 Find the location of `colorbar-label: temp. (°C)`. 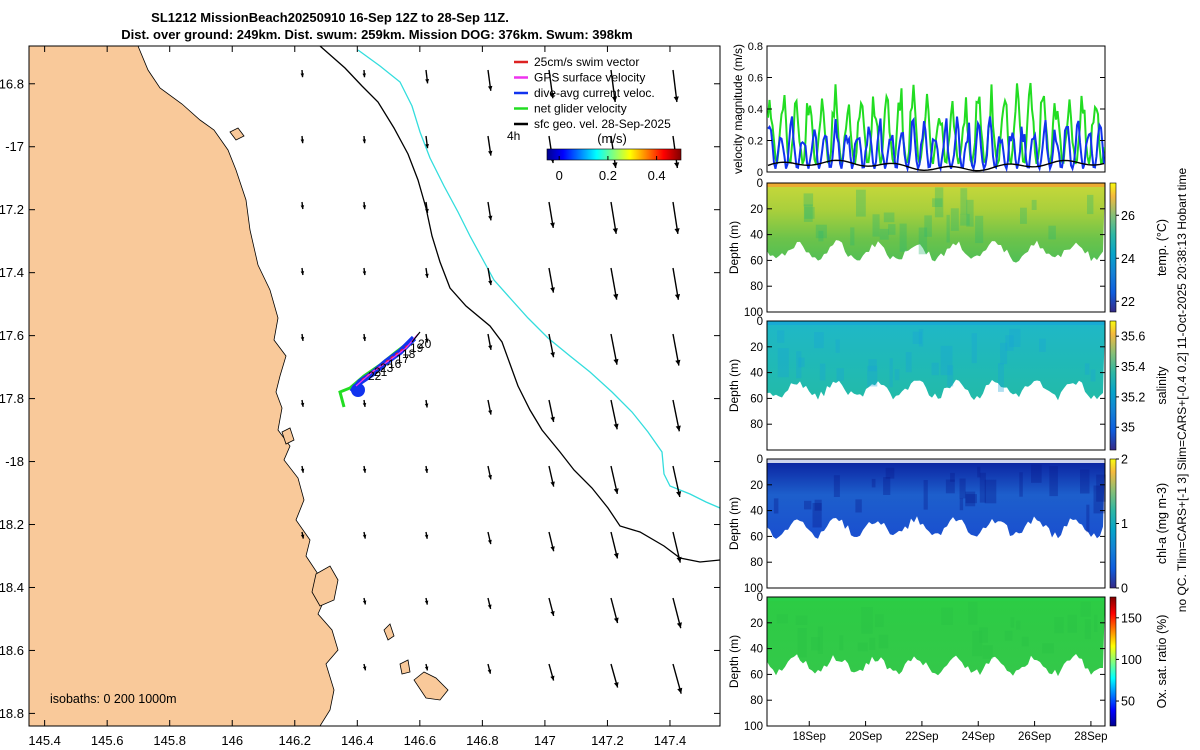

colorbar-label: temp. (°C) is located at coordinates (1162, 247).